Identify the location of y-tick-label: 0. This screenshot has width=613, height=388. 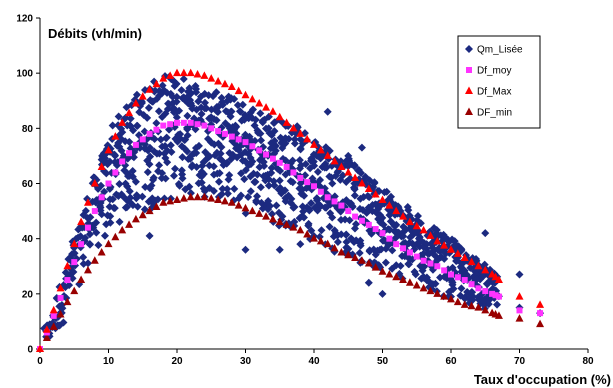
(30, 350).